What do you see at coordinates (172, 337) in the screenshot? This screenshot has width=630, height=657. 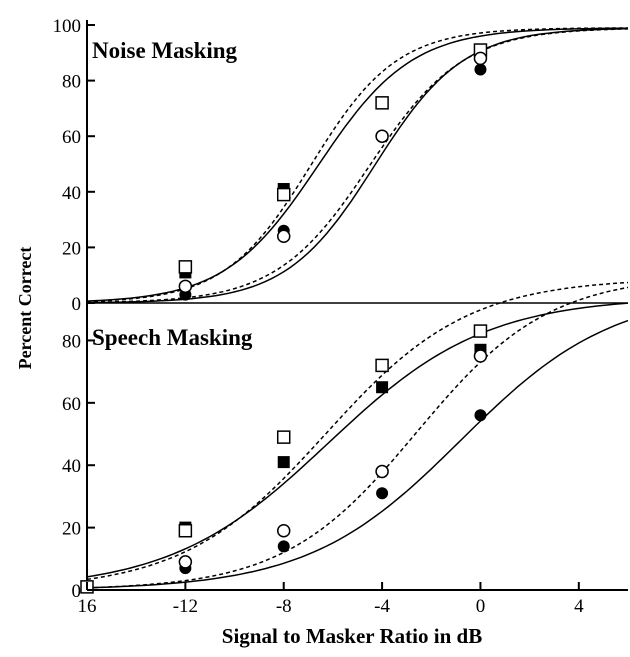 I see `panel-title-speech: Speech Masking` at bounding box center [172, 337].